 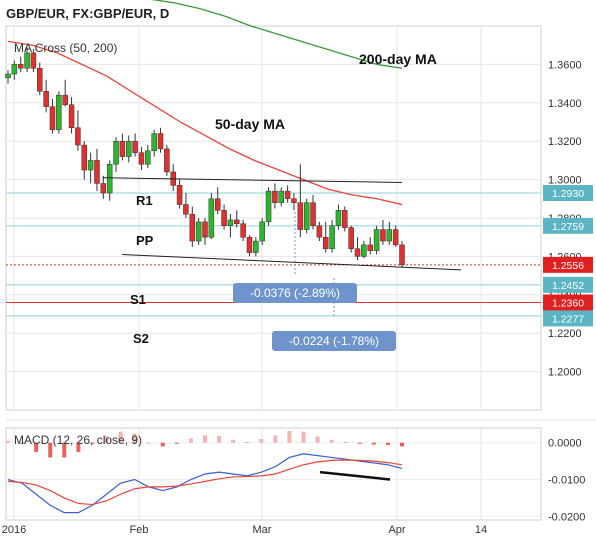 I want to click on signal-line, so click(x=205, y=482).